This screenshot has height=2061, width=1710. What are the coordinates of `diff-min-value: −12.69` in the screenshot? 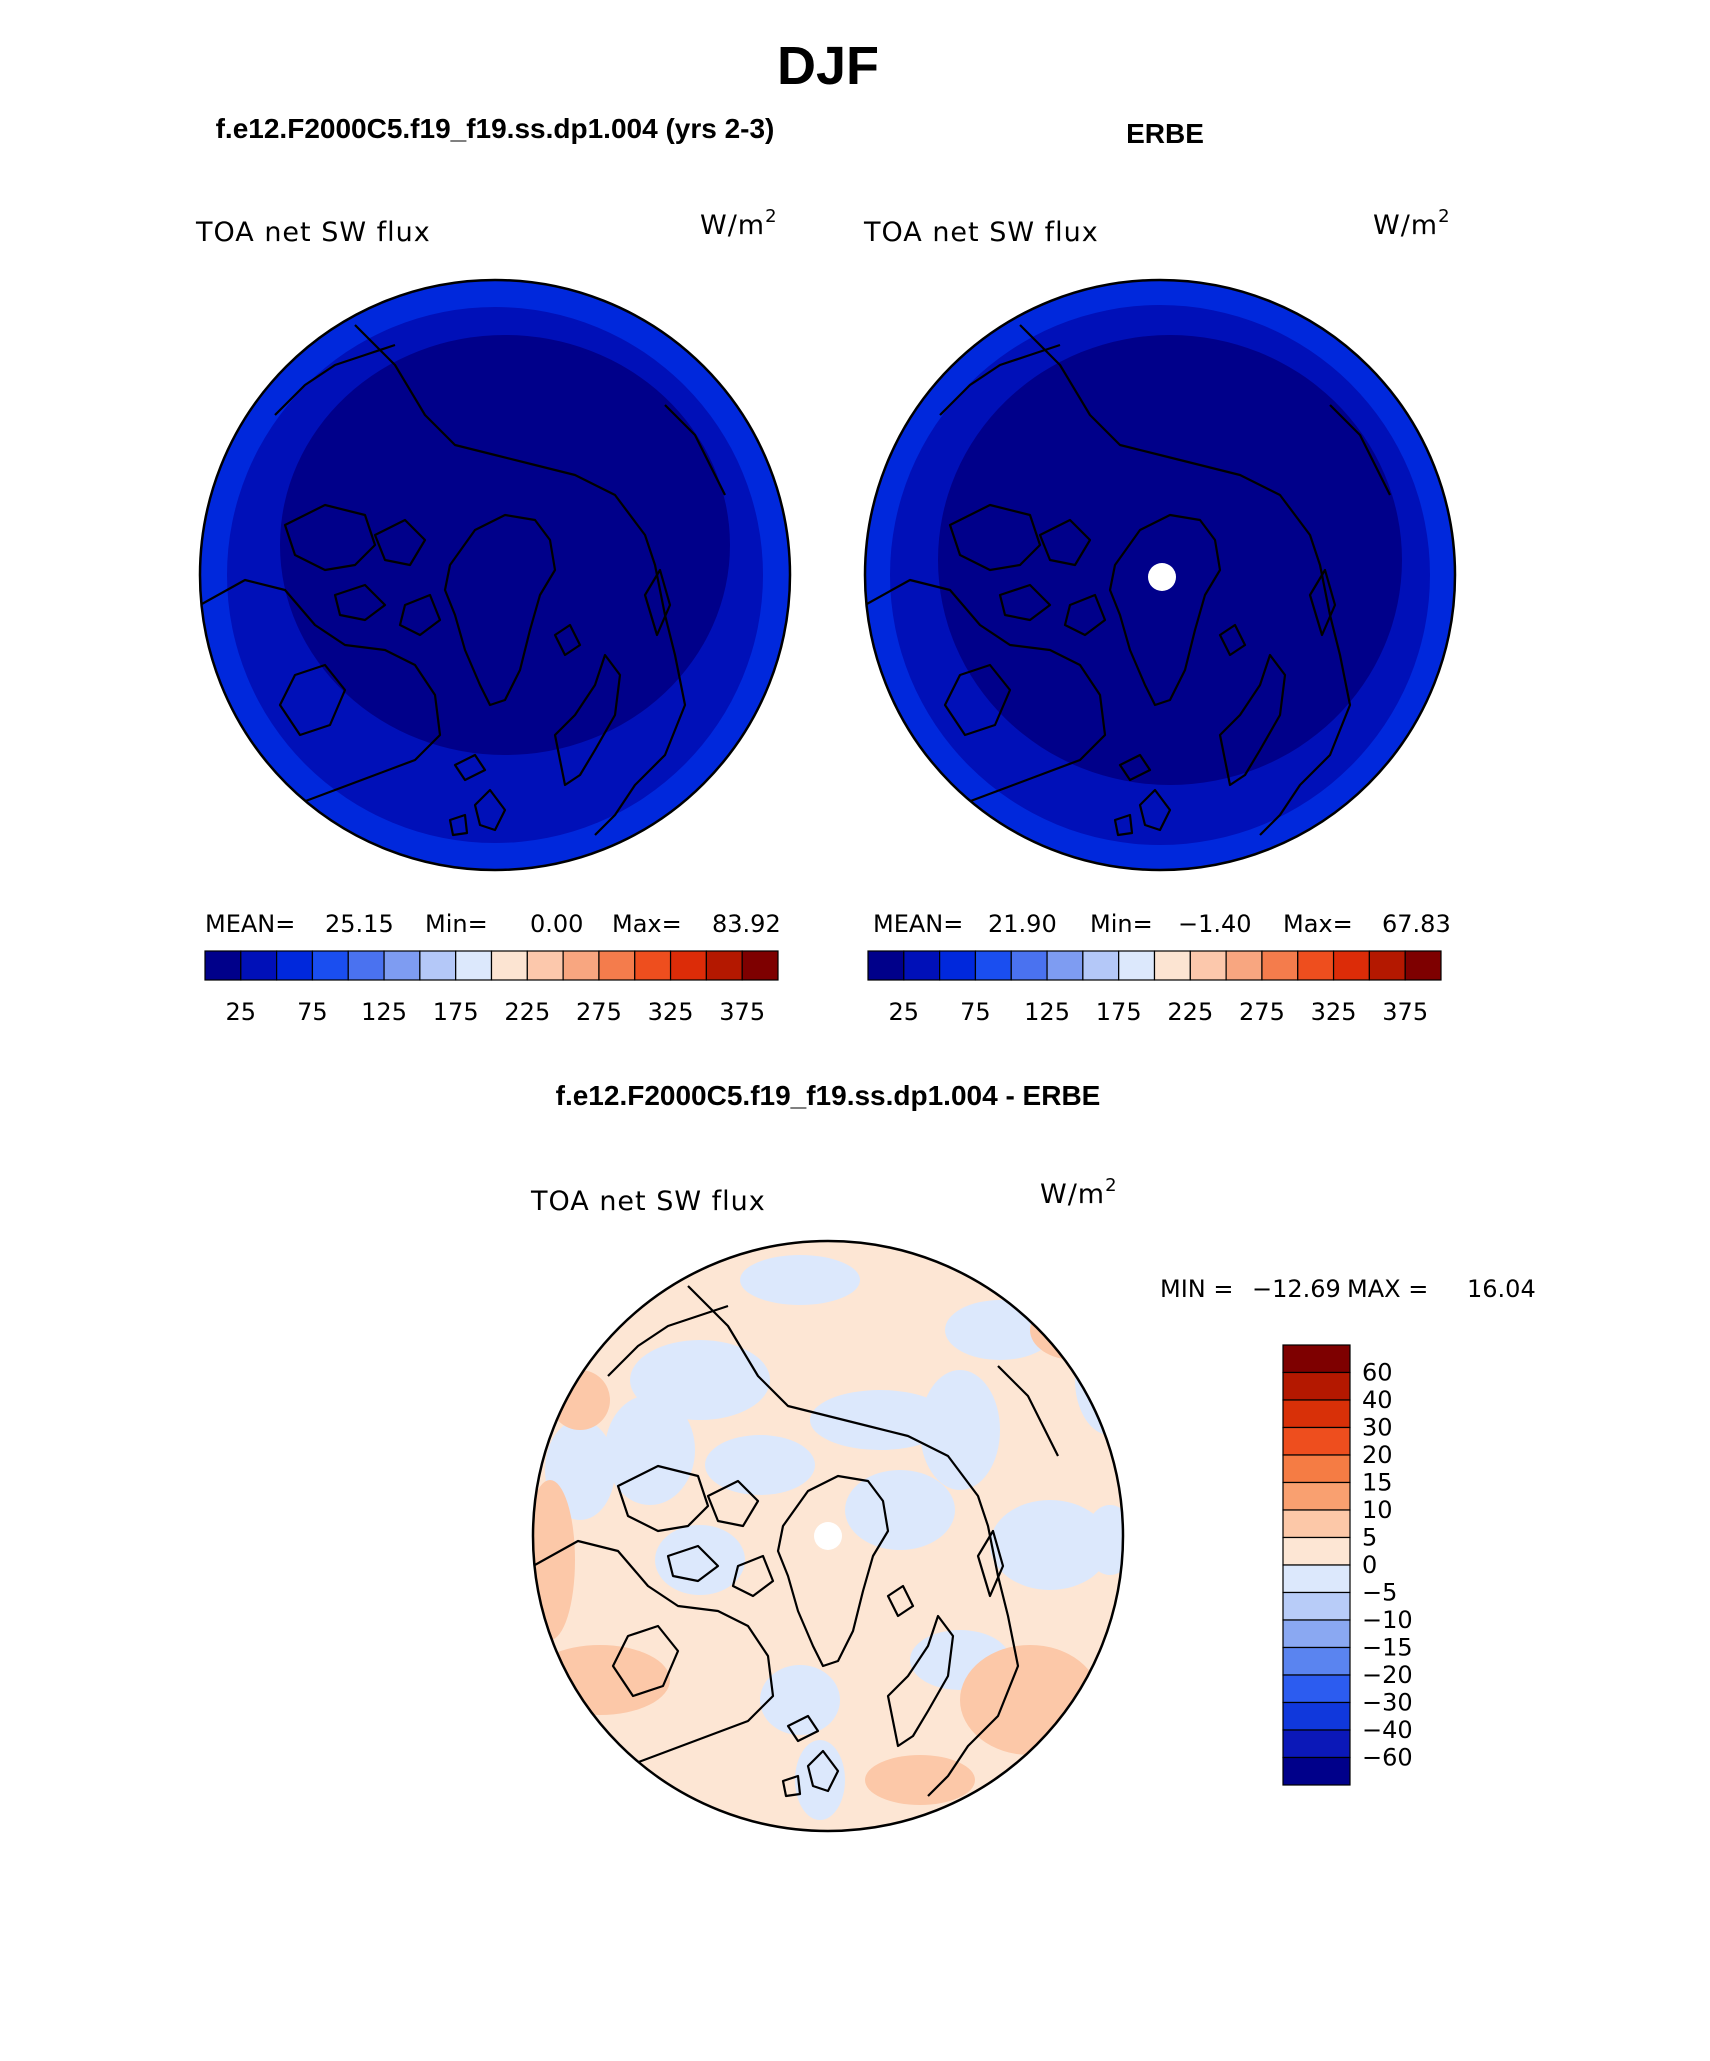 It's located at (1296, 1289).